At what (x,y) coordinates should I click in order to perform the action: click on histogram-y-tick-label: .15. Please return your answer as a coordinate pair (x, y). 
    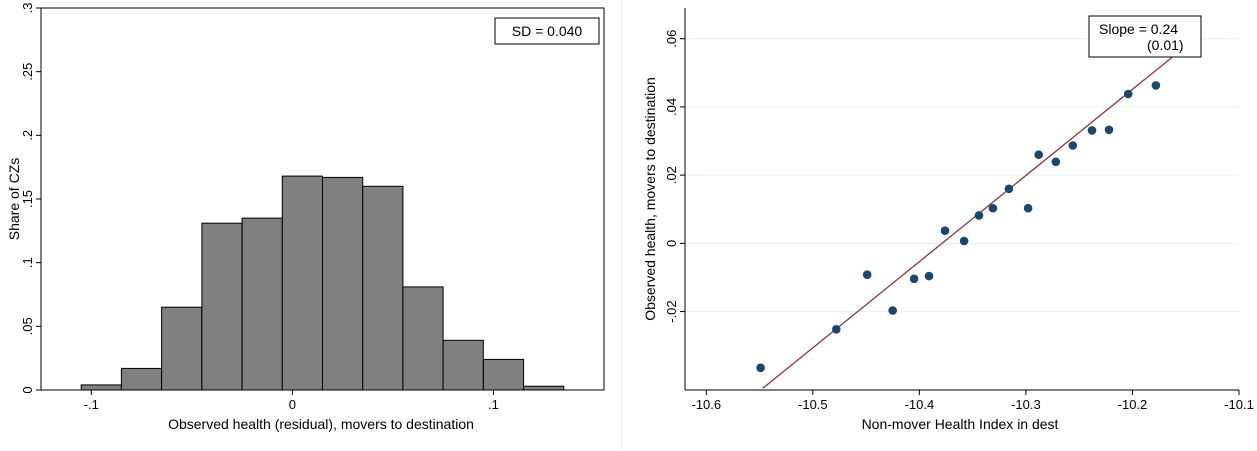
    Looking at the image, I should click on (27, 199).